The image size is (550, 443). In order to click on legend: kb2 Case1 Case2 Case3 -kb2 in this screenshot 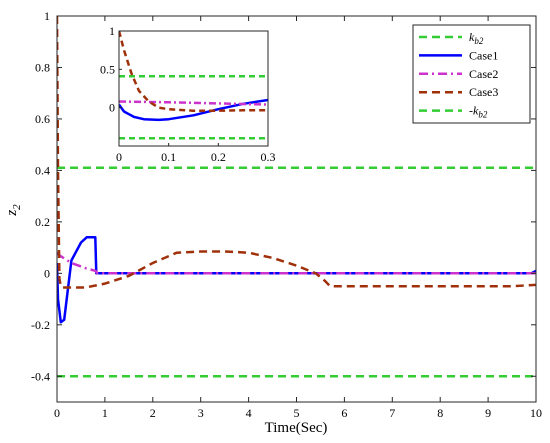, I will do `click(471, 74)`.